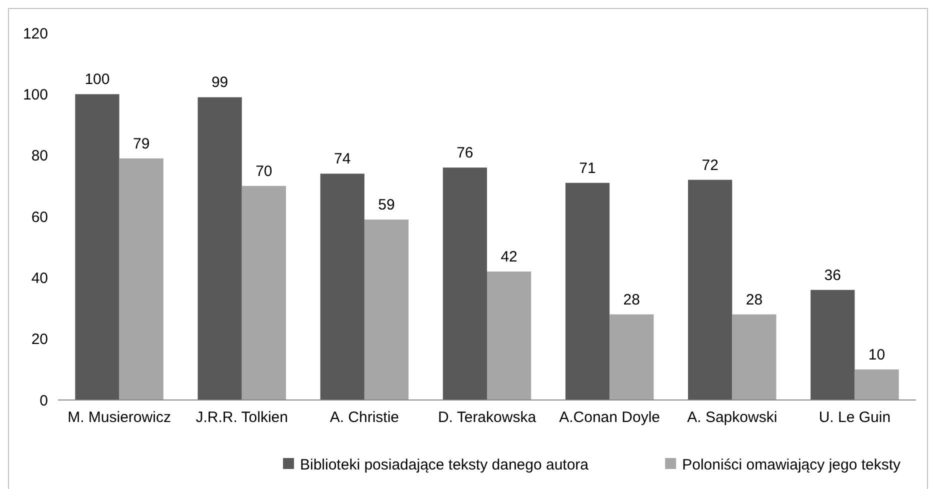 Image resolution: width=936 pixels, height=489 pixels. What do you see at coordinates (141, 143) in the screenshot?
I see `data-label: 79` at bounding box center [141, 143].